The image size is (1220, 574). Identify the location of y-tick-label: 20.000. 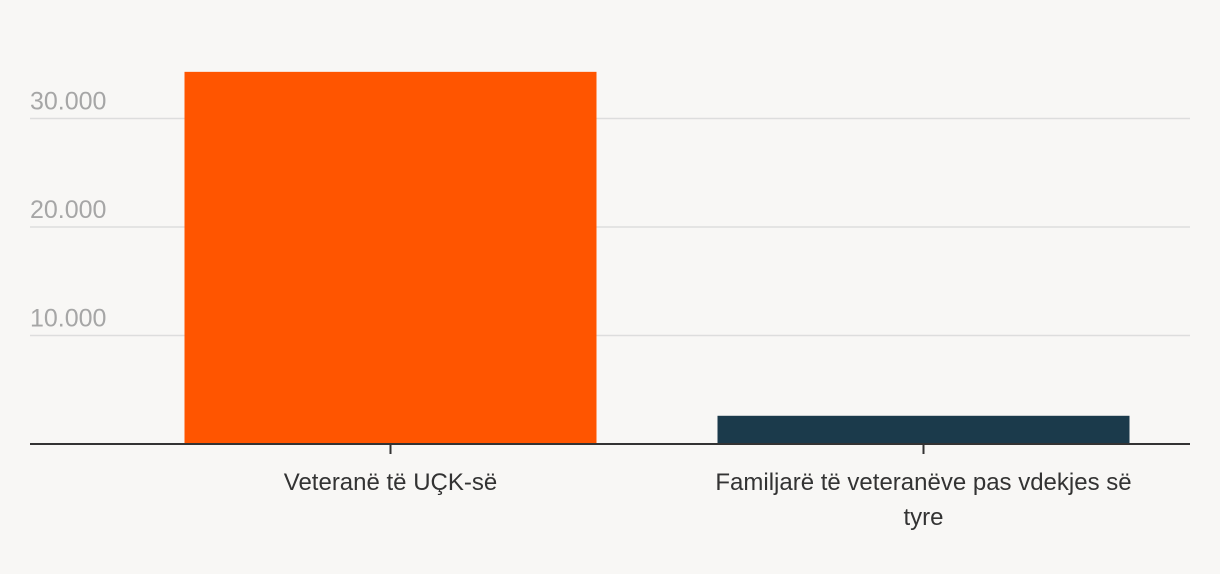
(68, 210).